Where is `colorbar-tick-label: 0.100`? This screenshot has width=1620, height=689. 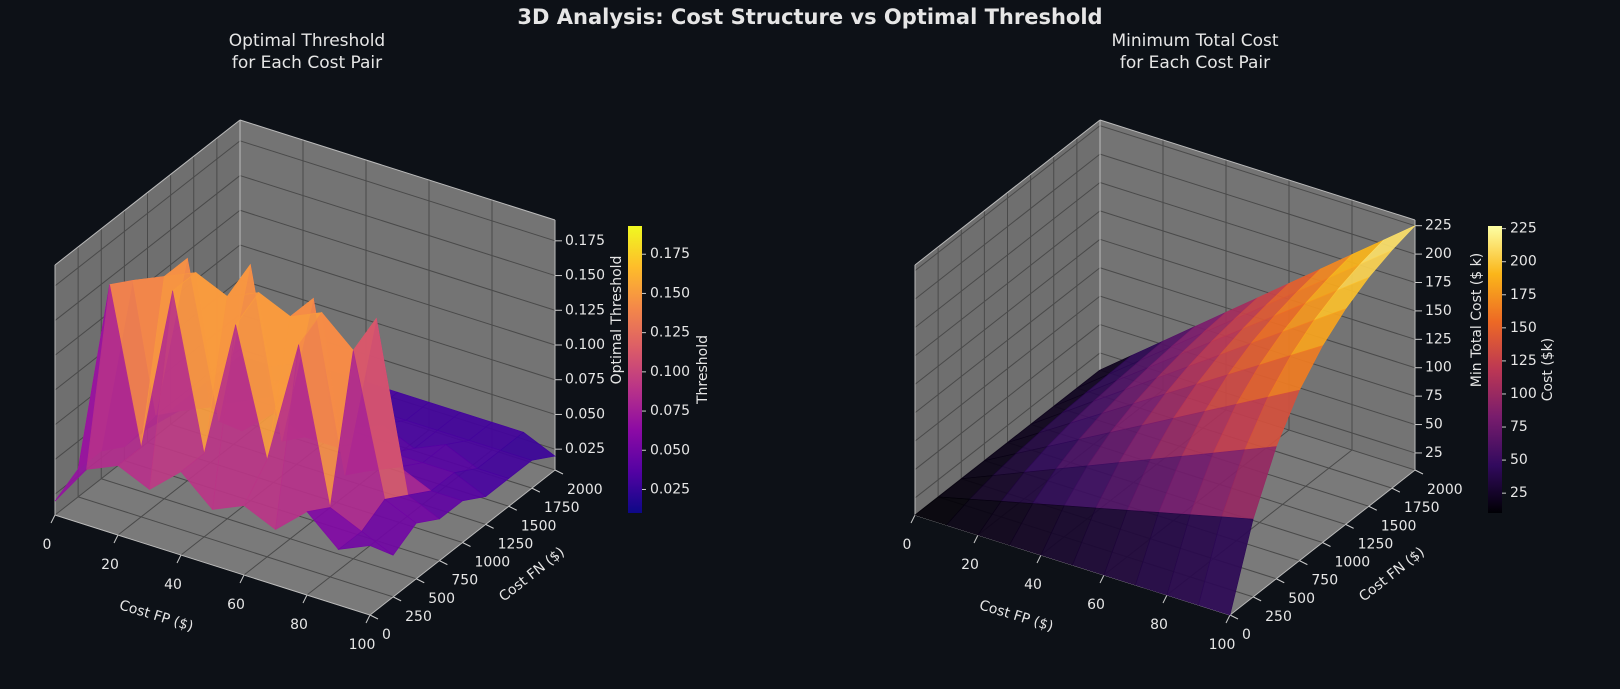 colorbar-tick-label: 0.100 is located at coordinates (670, 372).